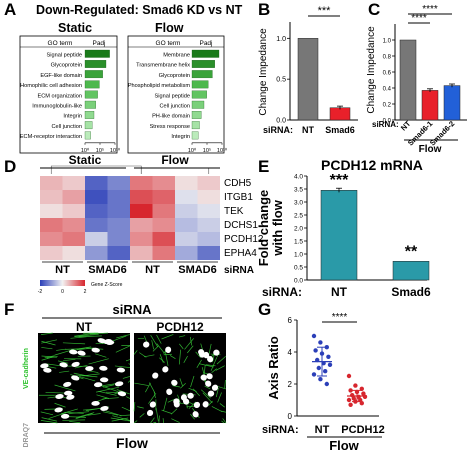  What do you see at coordinates (207, 150) in the screenshot?
I see `flow-x-tick-label: 10⁵` at bounding box center [207, 150].